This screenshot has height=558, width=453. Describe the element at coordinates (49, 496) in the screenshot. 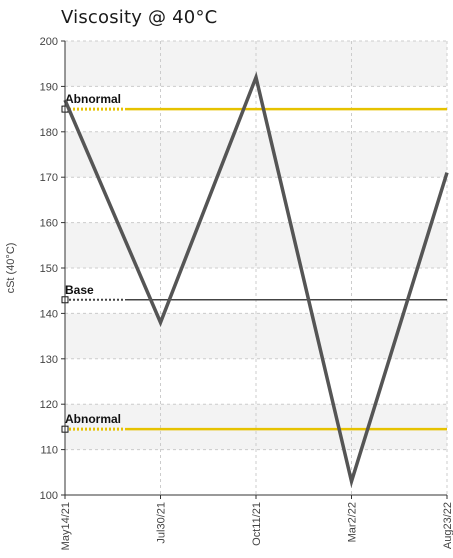

I see `y-tick-label: 100` at that location.